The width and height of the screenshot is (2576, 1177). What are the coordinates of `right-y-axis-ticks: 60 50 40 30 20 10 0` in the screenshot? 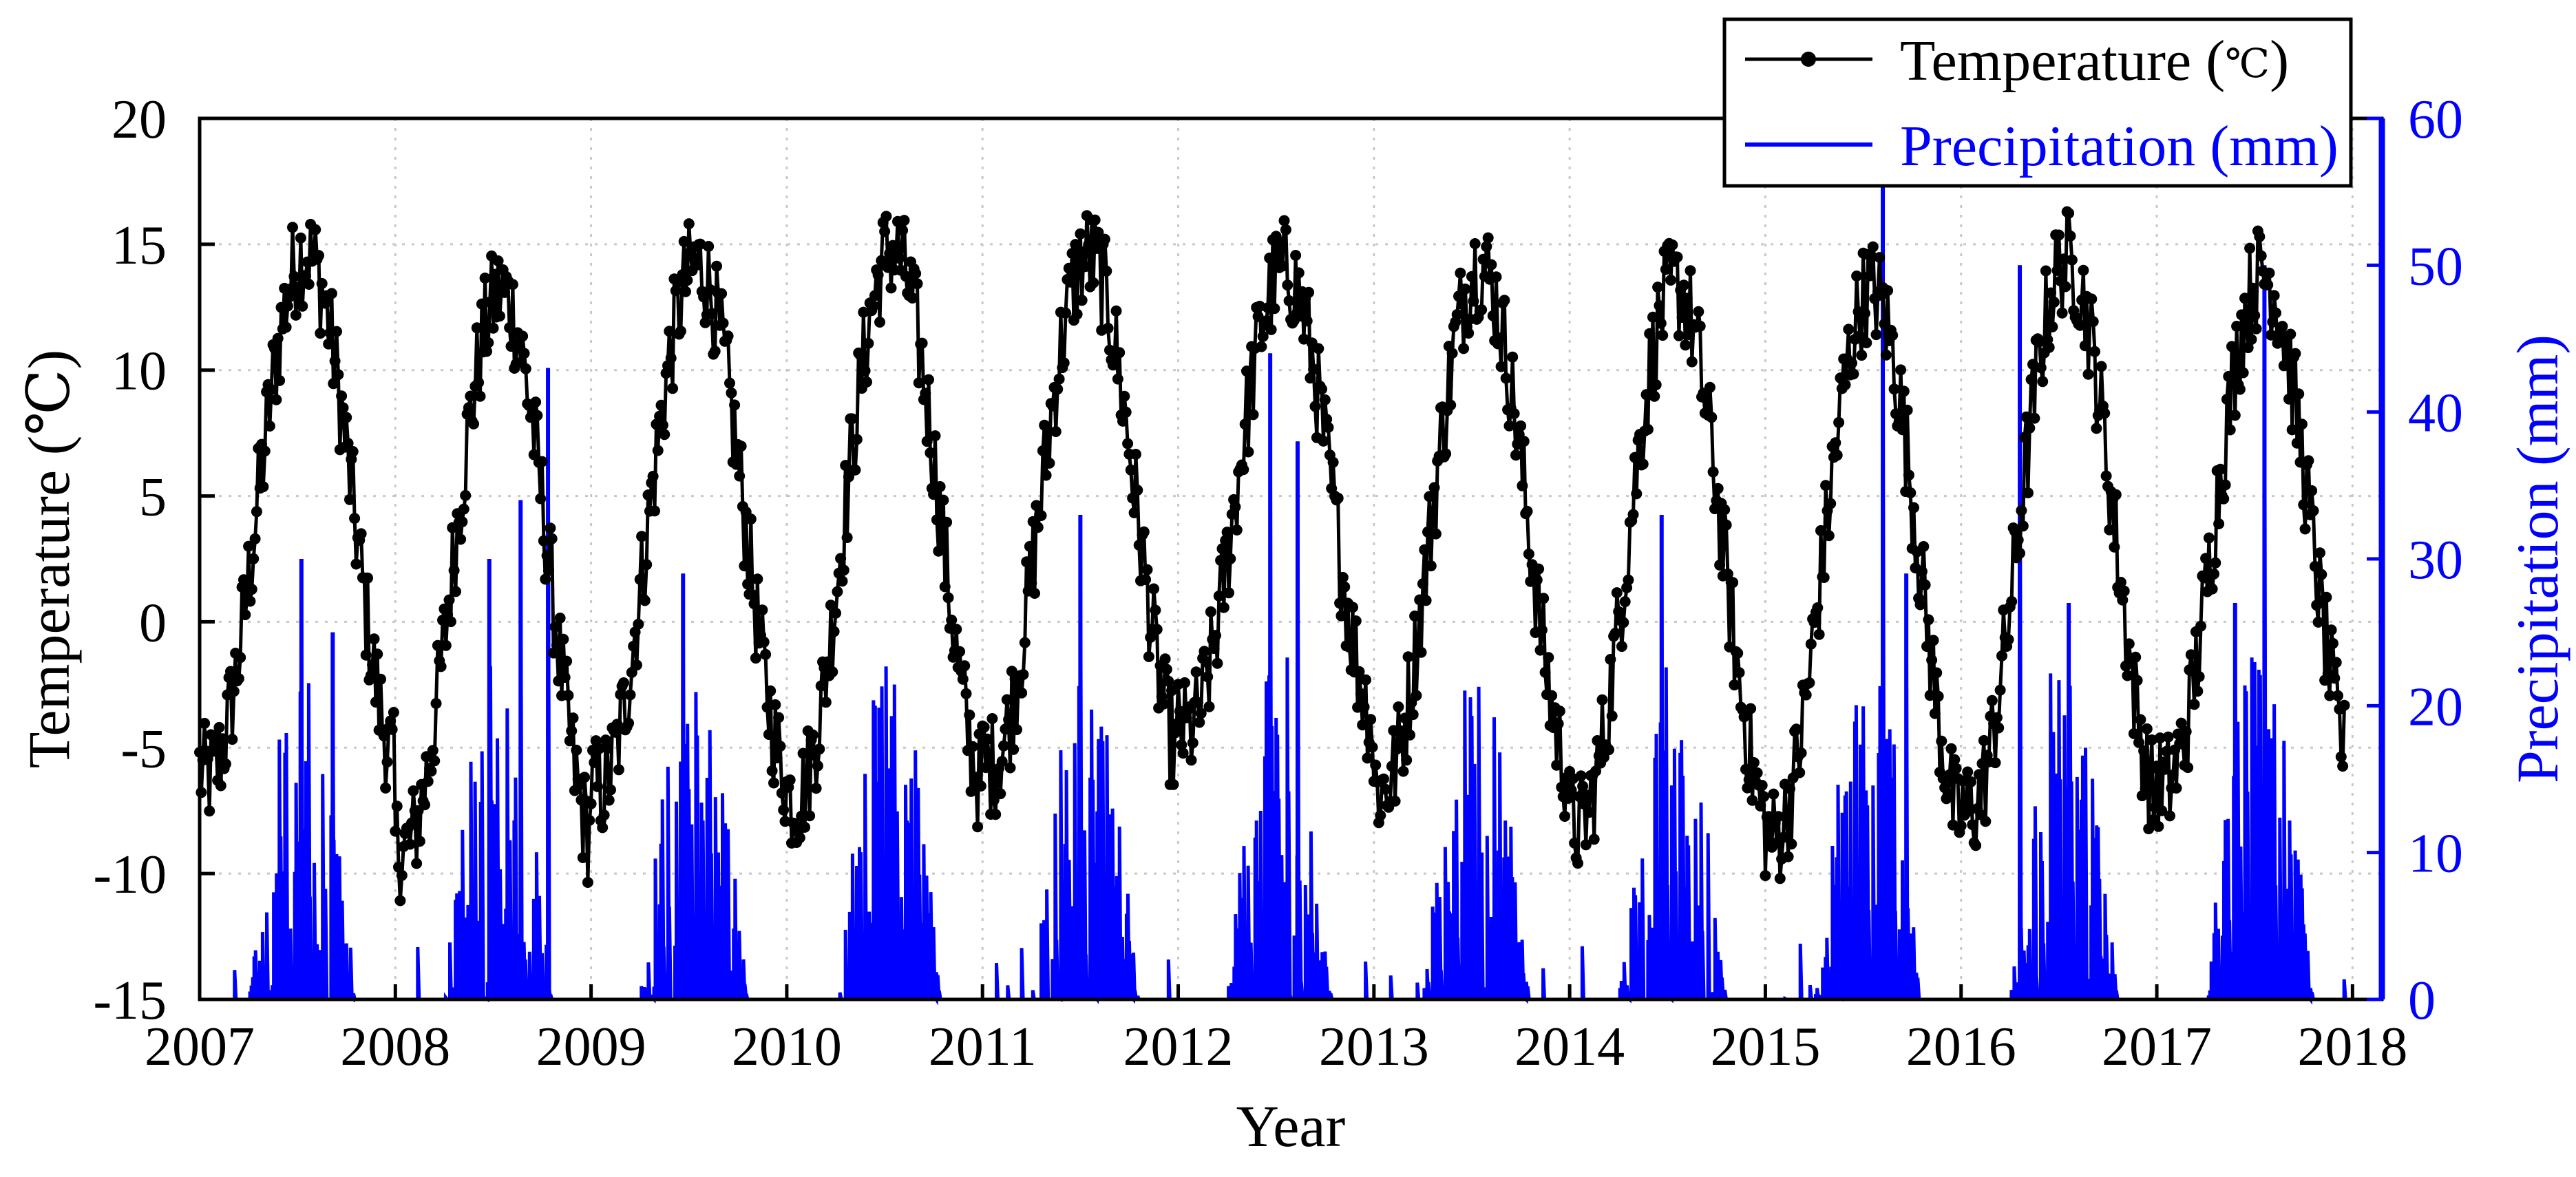 It's located at (2415, 560).